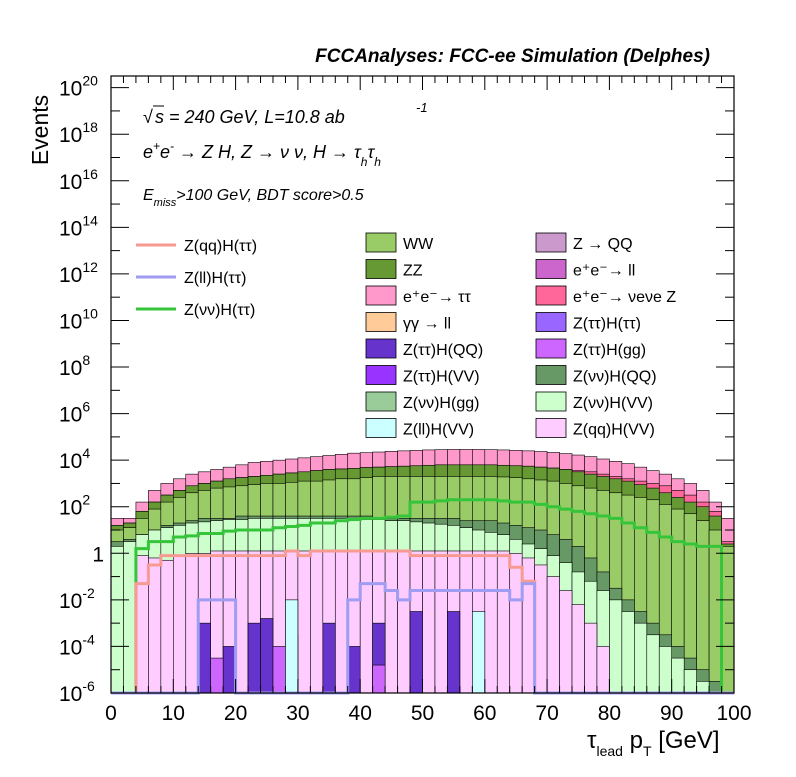 The image size is (796, 777). What do you see at coordinates (220, 246) in the screenshot?
I see `legend-line-label: Z(qq)H(ττ)` at bounding box center [220, 246].